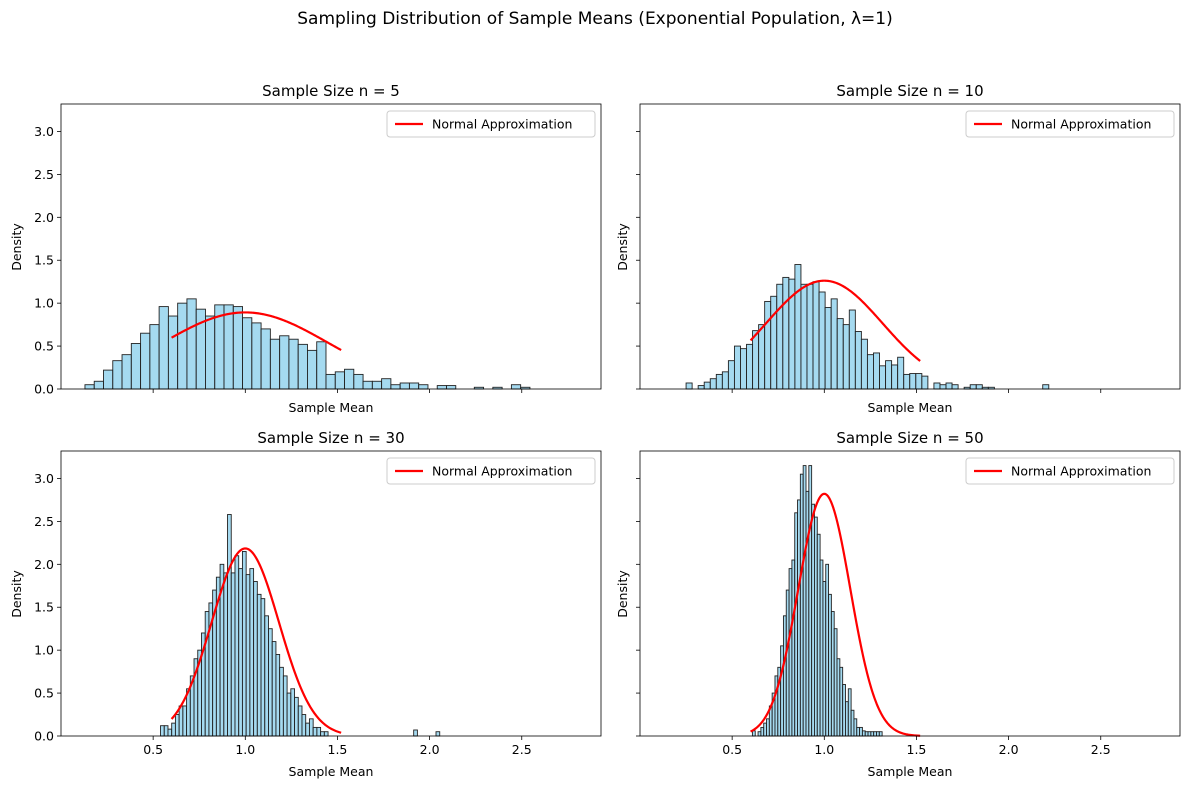 This screenshot has height=789, width=1189. Describe the element at coordinates (817, 601) in the screenshot. I see `histogram-bars-n50` at that location.